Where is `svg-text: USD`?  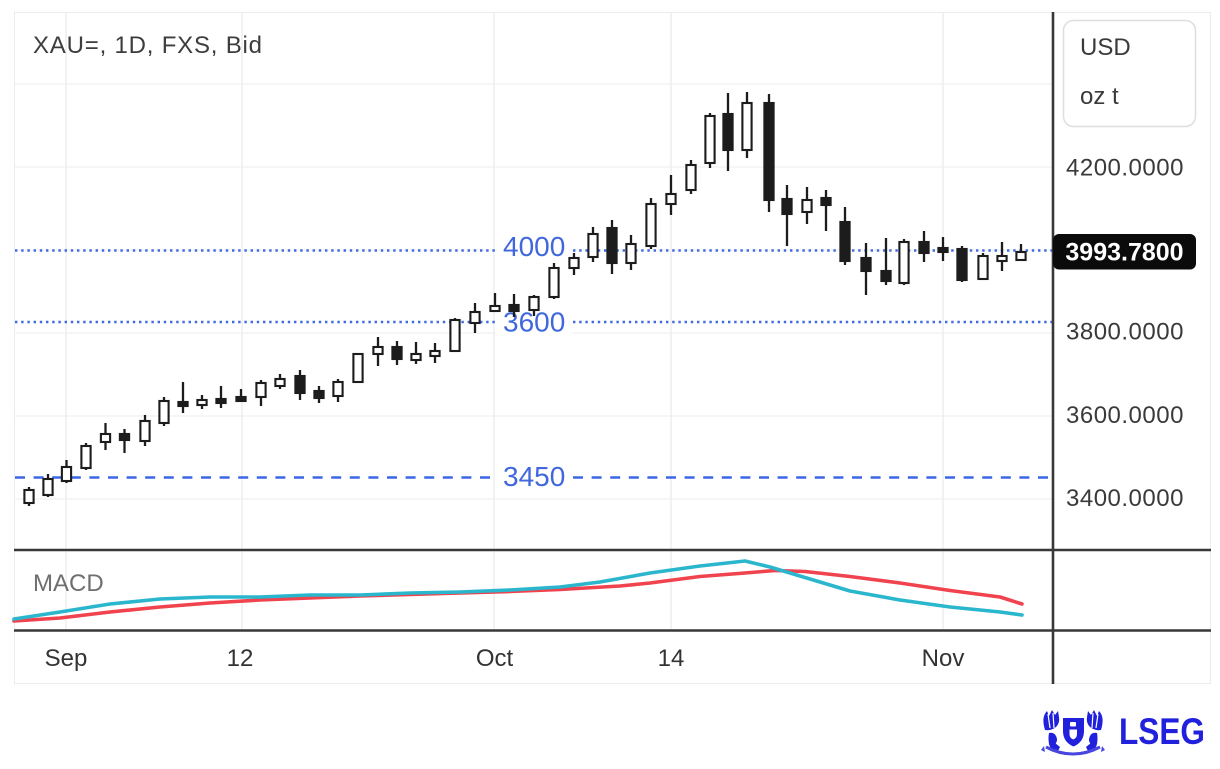 svg-text: USD is located at coordinates (1105, 47).